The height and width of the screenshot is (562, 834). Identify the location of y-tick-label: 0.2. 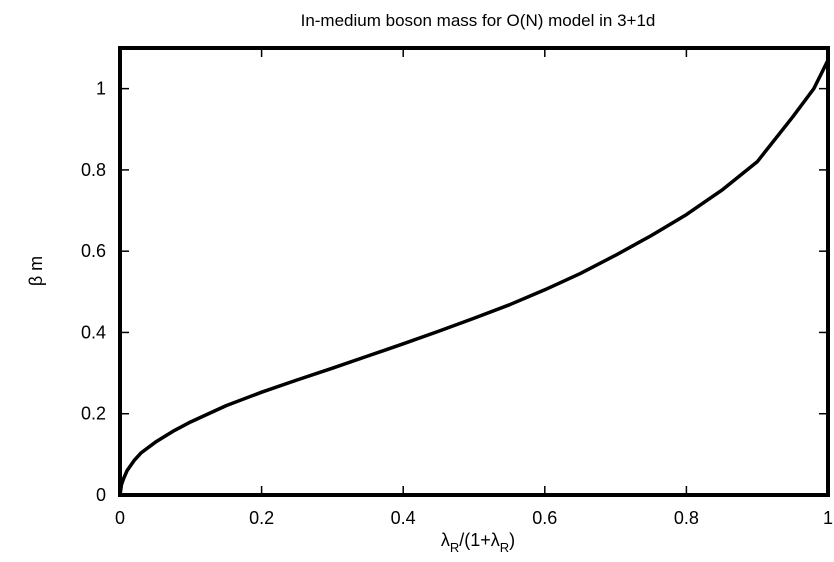
(93, 414).